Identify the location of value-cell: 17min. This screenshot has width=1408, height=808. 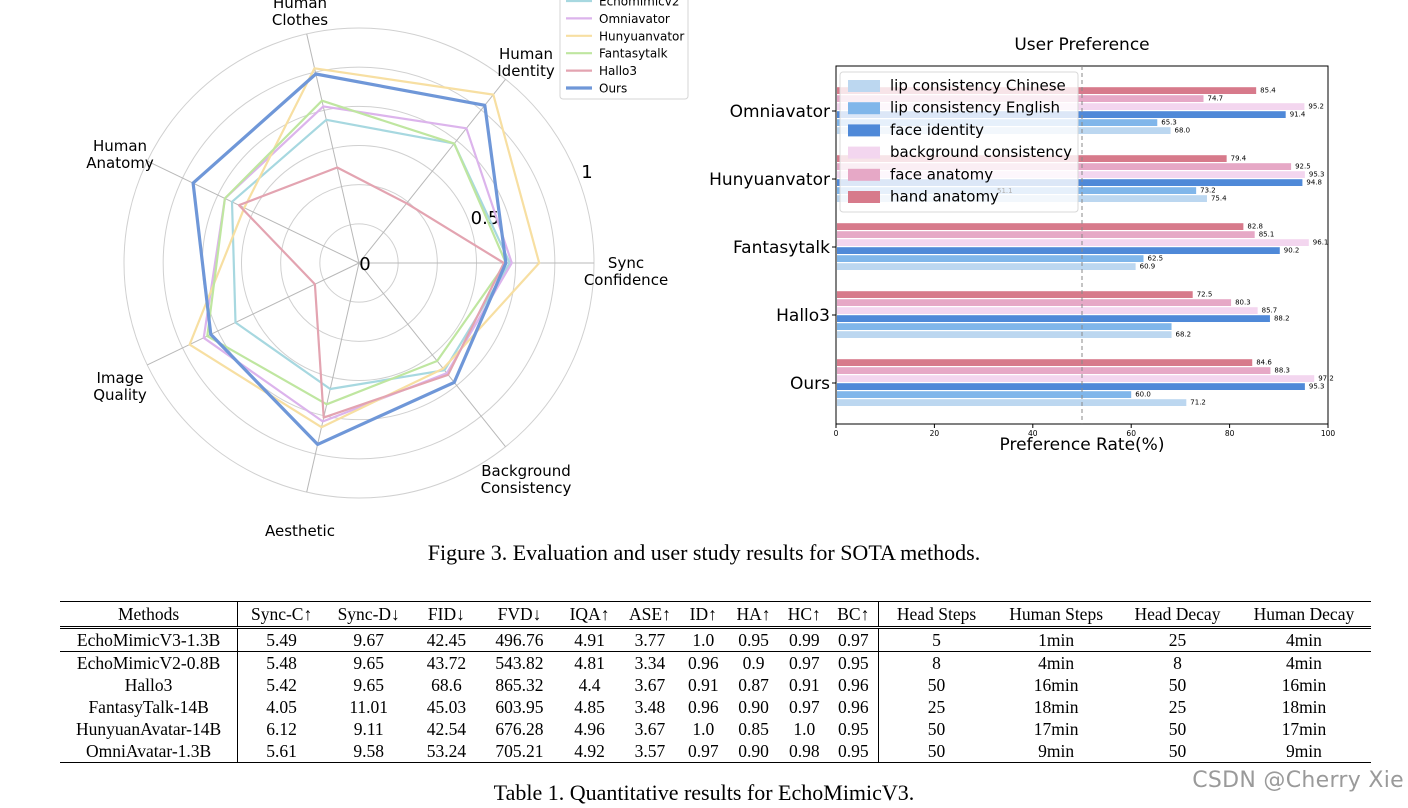
(1056, 729).